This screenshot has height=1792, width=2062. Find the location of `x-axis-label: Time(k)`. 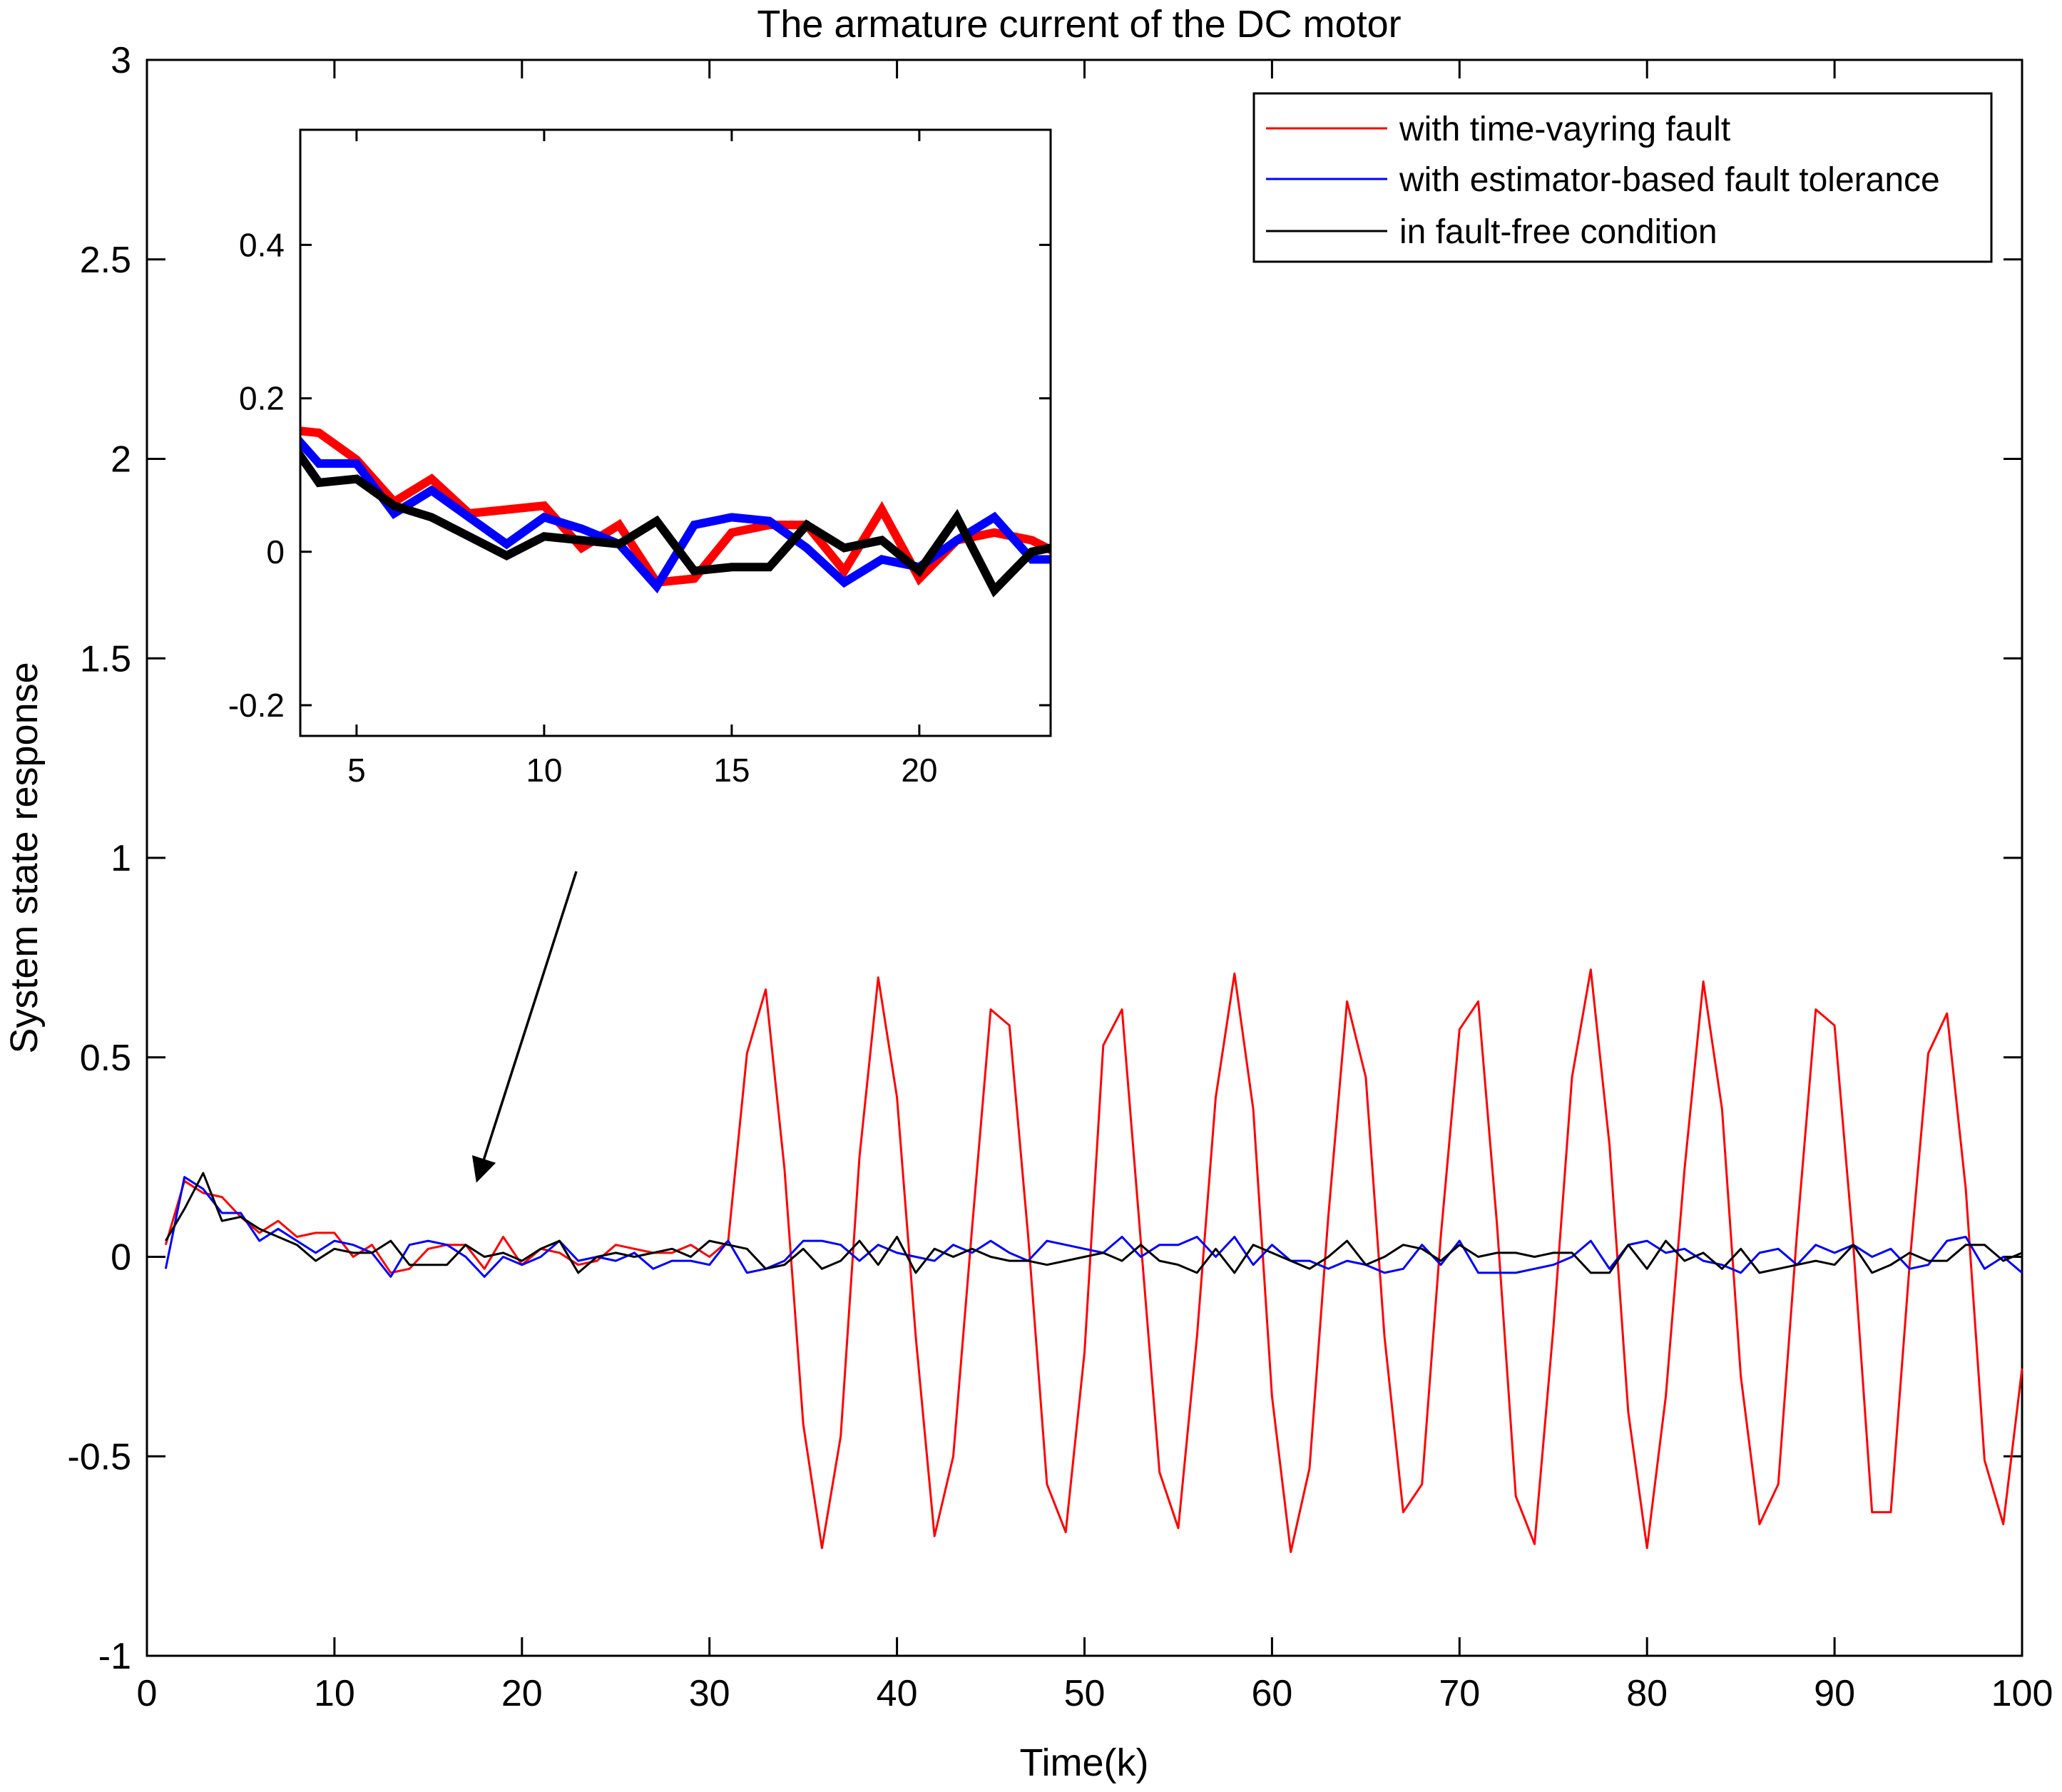

x-axis-label: Time(k) is located at coordinates (1084, 1762).